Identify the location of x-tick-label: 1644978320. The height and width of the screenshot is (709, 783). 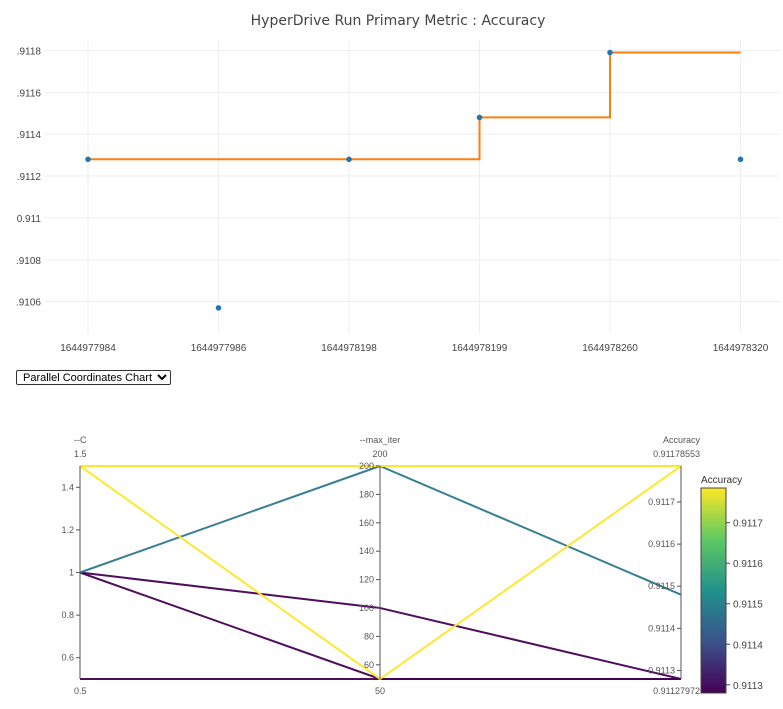
(741, 348).